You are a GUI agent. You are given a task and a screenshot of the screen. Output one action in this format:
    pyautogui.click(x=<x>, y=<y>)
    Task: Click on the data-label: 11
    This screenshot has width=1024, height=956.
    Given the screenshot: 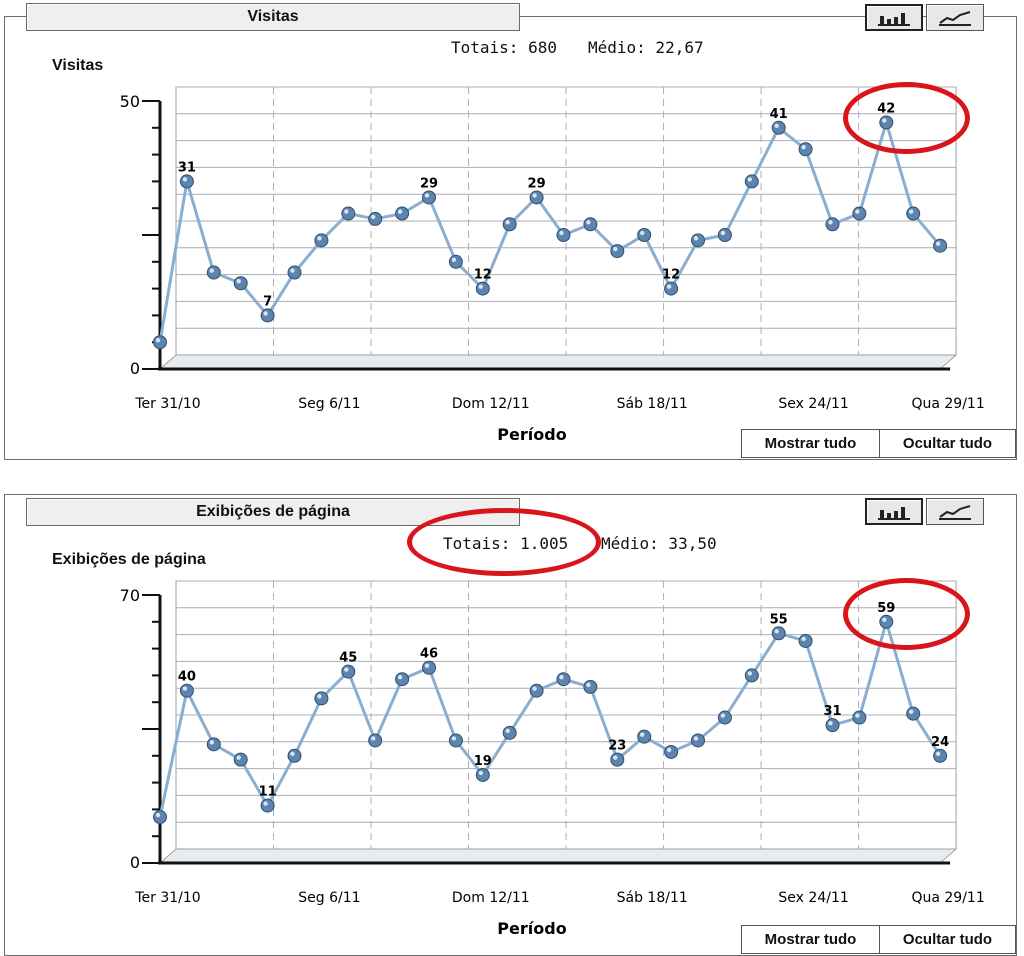 What is the action you would take?
    pyautogui.click(x=268, y=792)
    